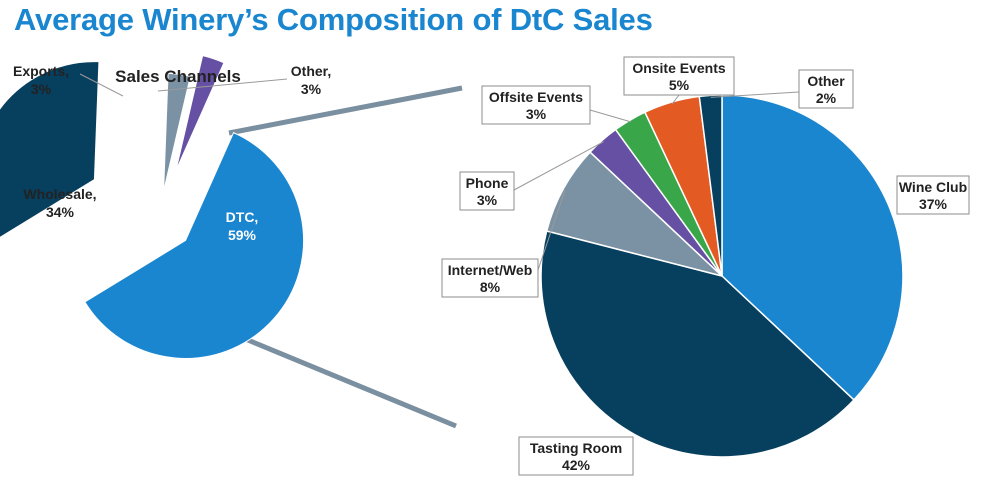 The height and width of the screenshot is (483, 990). What do you see at coordinates (487, 183) in the screenshot?
I see `label-phone: Phone` at bounding box center [487, 183].